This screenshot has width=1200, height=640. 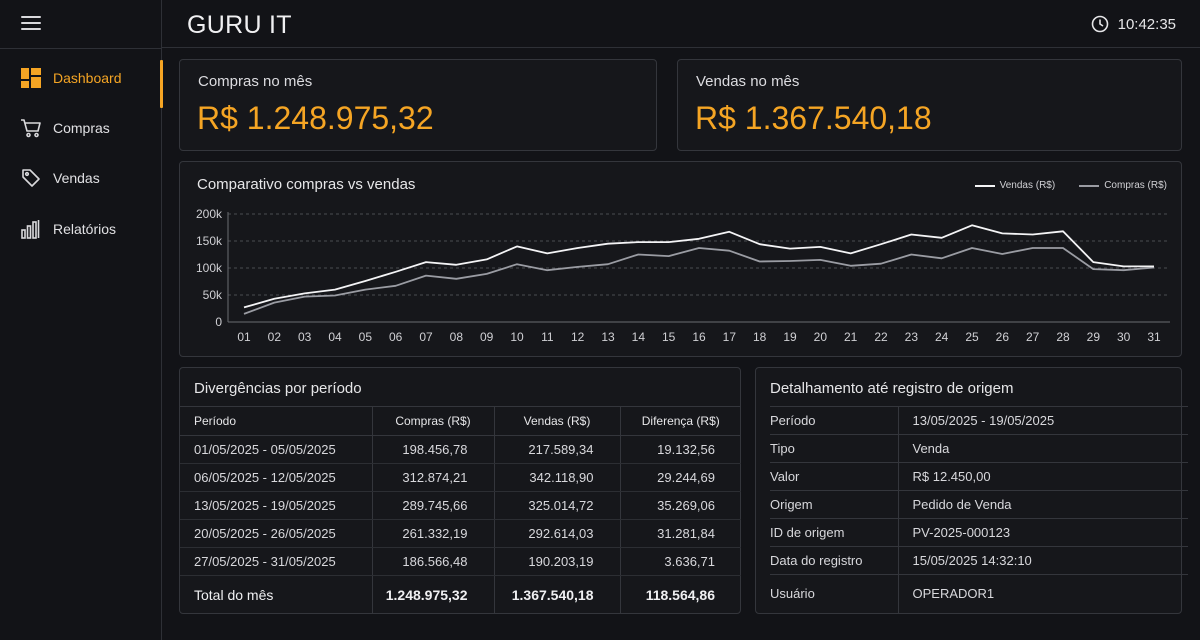 I want to click on x-tick-label: 18, so click(x=760, y=337).